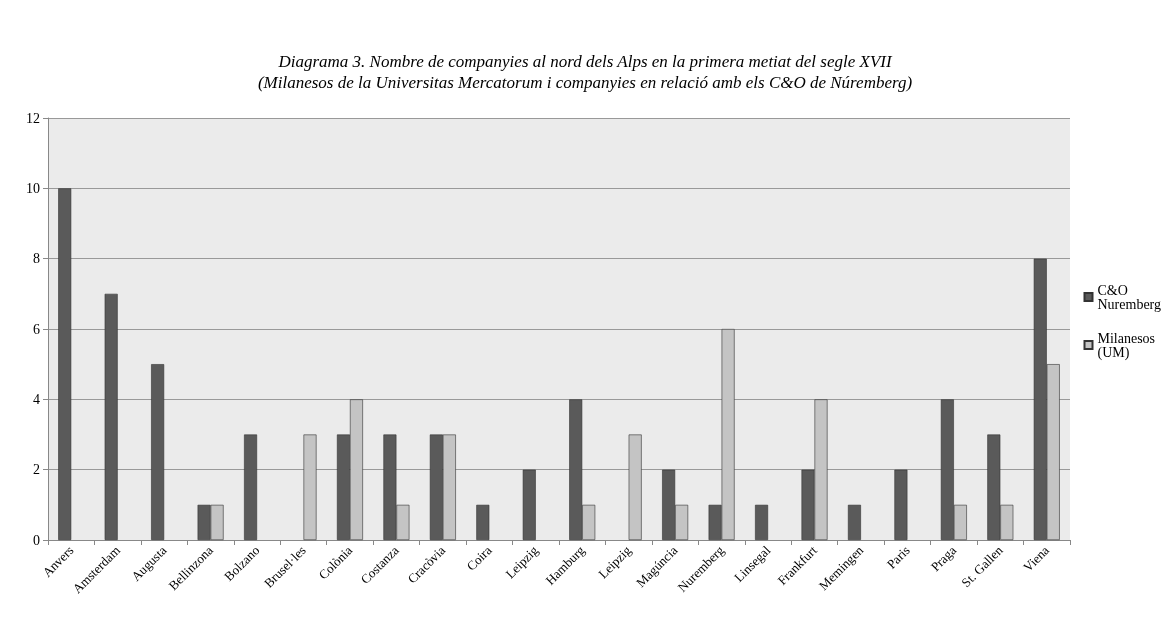 This screenshot has height=642, width=1176. I want to click on legend-label: C&O Nuremberg, so click(1129, 297).